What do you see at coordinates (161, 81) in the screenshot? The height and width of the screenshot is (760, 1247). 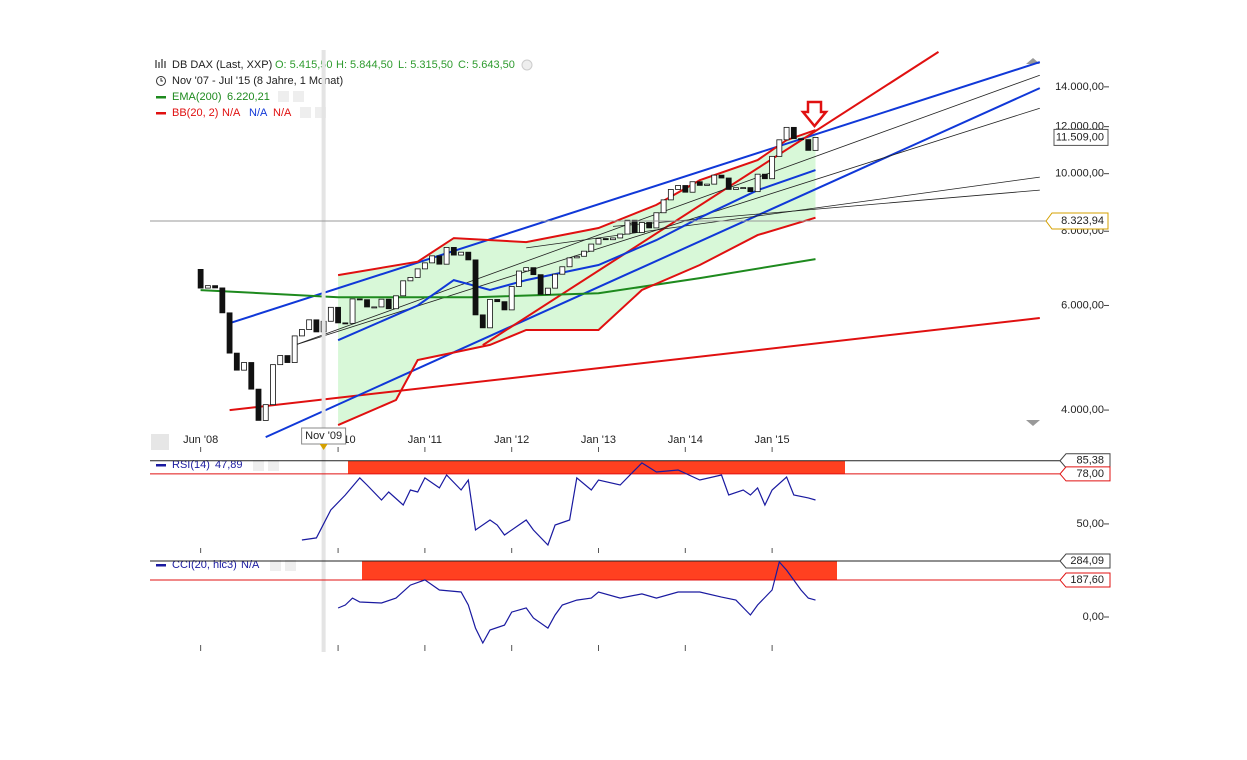 I see `clock-icon` at bounding box center [161, 81].